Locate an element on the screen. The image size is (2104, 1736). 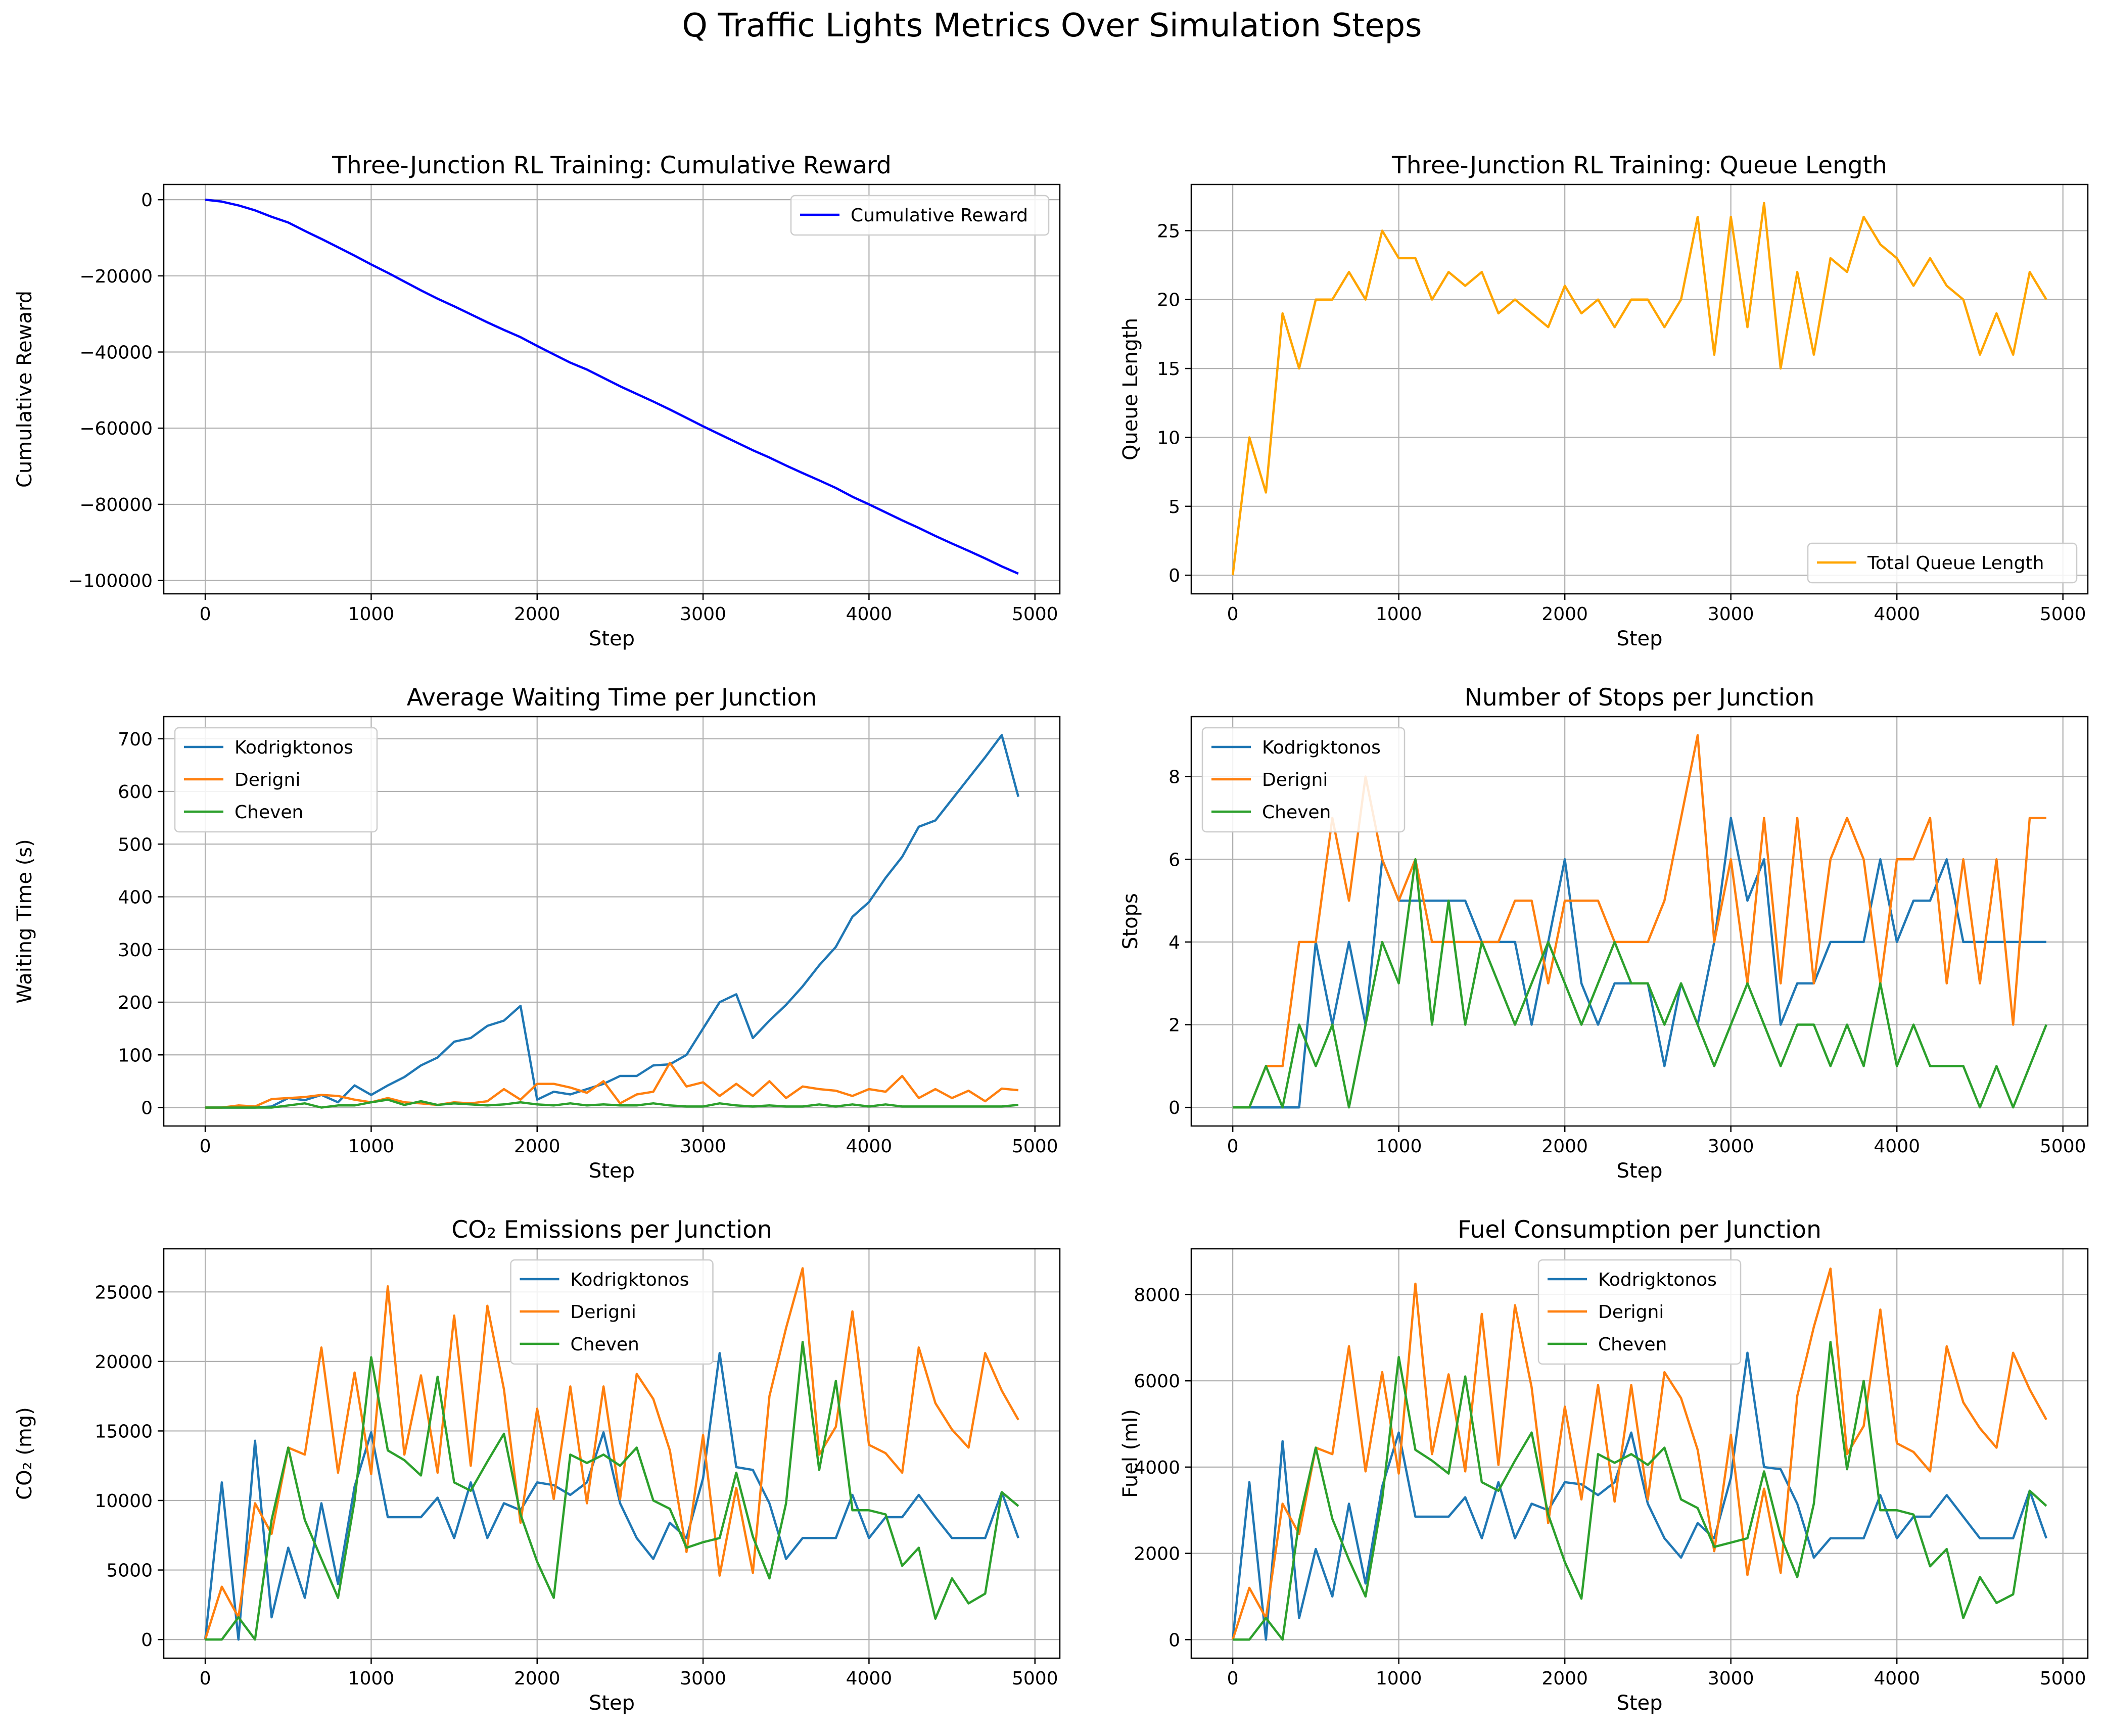
y-tick-label: 10000 is located at coordinates (124, 1501).